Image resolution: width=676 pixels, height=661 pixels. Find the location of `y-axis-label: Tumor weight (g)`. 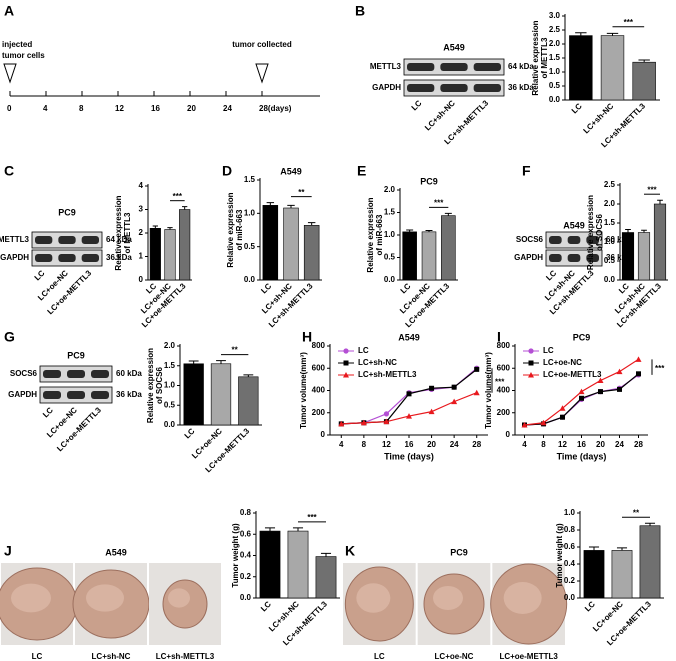

y-axis-label: Tumor weight (g) is located at coordinates (235, 555).